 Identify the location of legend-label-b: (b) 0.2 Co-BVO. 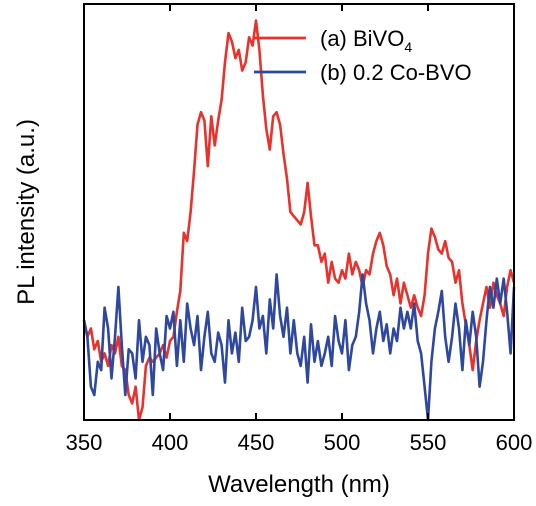
(396, 72).